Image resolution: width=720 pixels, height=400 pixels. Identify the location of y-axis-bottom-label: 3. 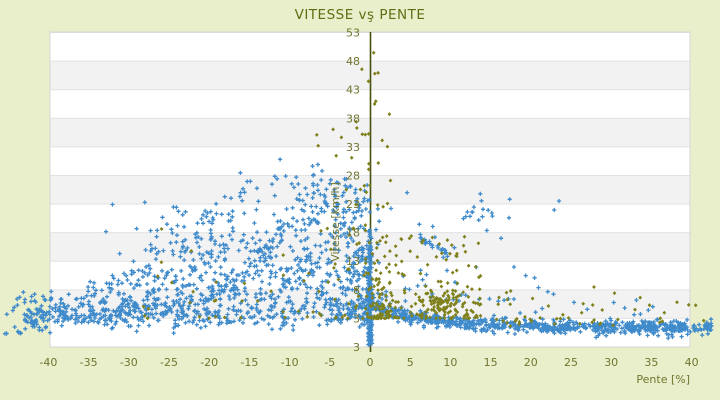
(356, 347).